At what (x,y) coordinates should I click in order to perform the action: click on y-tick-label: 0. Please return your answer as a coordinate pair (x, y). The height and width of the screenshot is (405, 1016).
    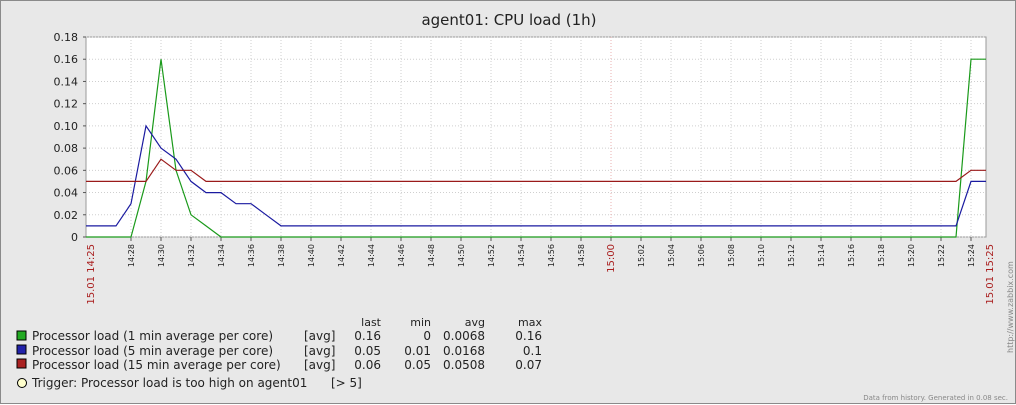
    Looking at the image, I should click on (74, 237).